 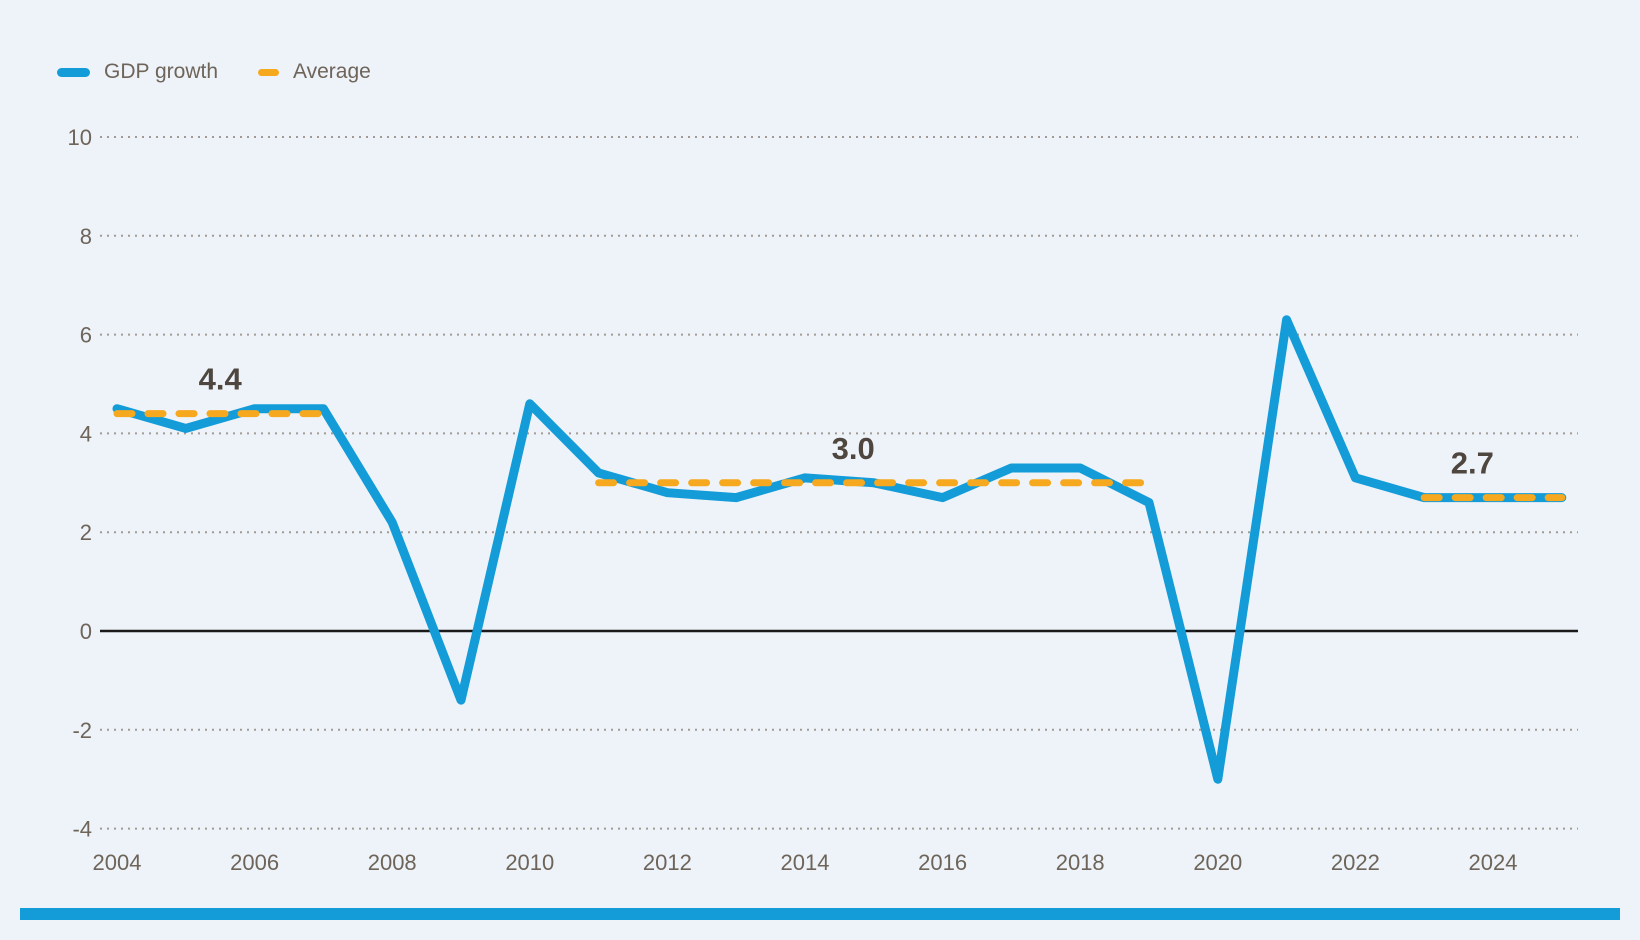 I want to click on bottom-accent-bar, so click(x=820, y=914).